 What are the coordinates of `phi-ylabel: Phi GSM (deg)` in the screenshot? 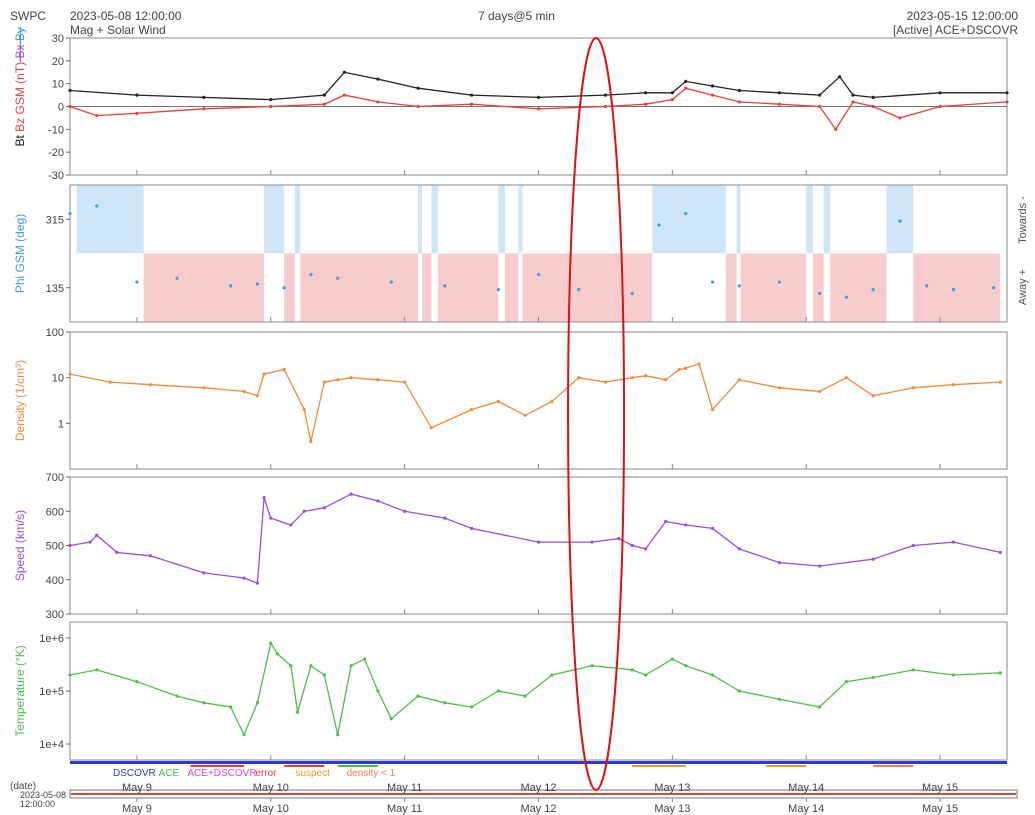 It's located at (20, 253).